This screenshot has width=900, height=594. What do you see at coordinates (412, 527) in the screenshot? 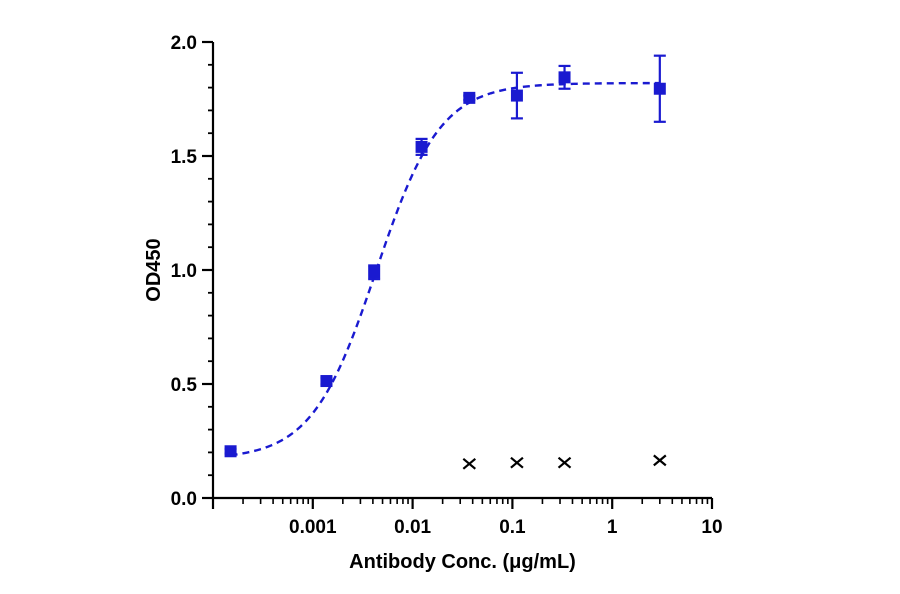
I see `x-tick-label: 0.01` at bounding box center [412, 527].